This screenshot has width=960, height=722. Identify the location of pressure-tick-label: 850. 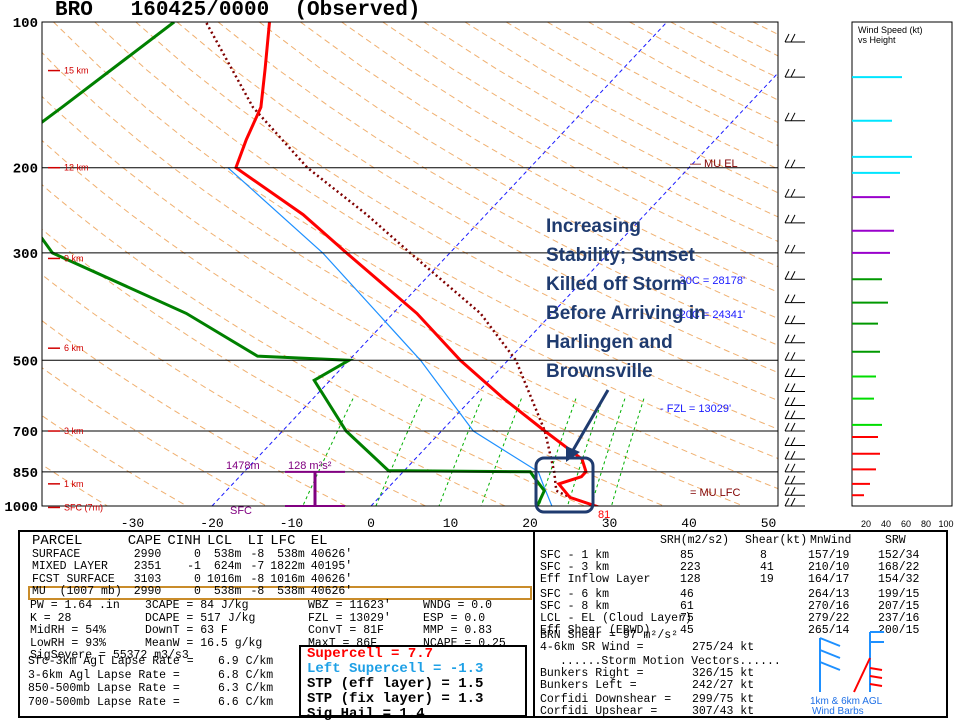
(25, 474).